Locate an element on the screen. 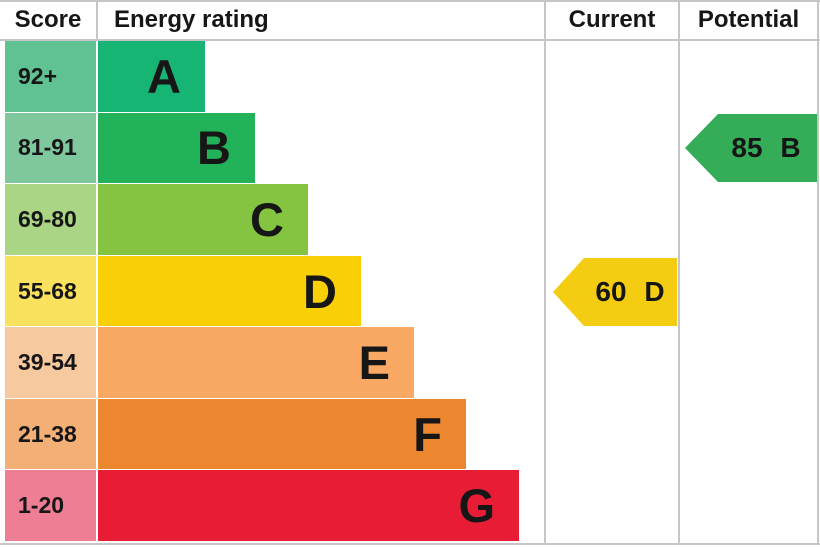 The width and height of the screenshot is (820, 547). current-rating-arrow: 60 D is located at coordinates (615, 292).